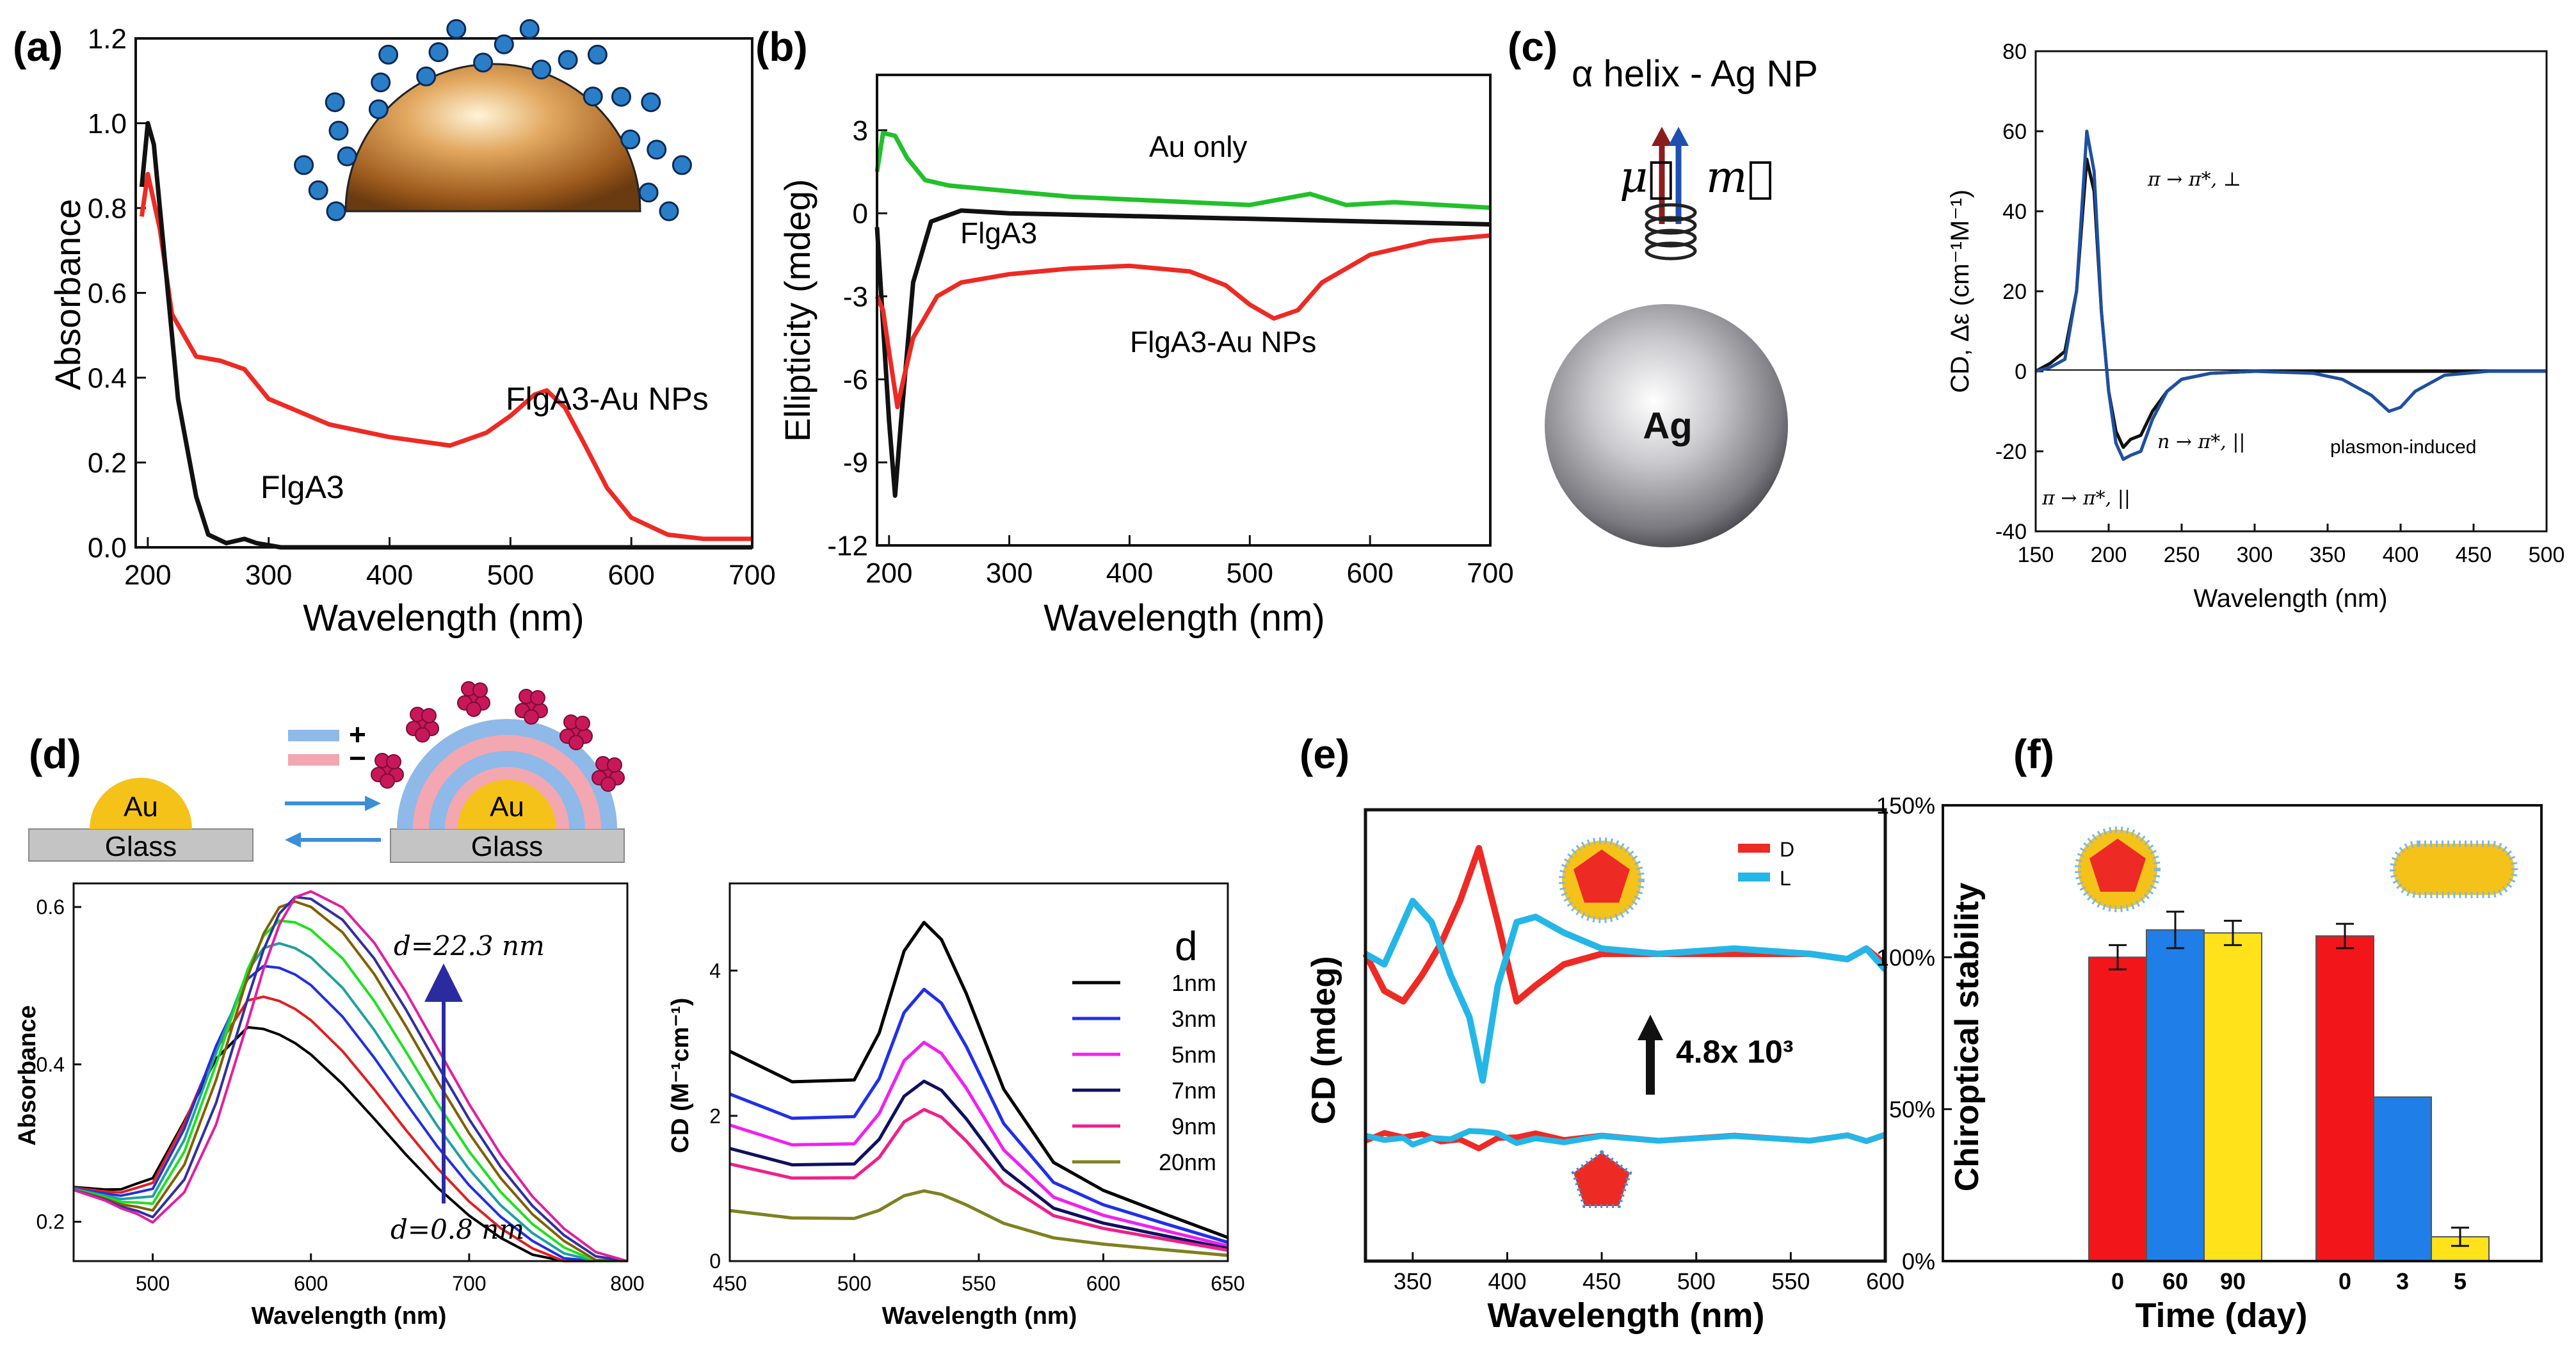 The height and width of the screenshot is (1352, 2576). Describe the element at coordinates (2255, 555) in the screenshot. I see `x-tick-label: 300` at that location.